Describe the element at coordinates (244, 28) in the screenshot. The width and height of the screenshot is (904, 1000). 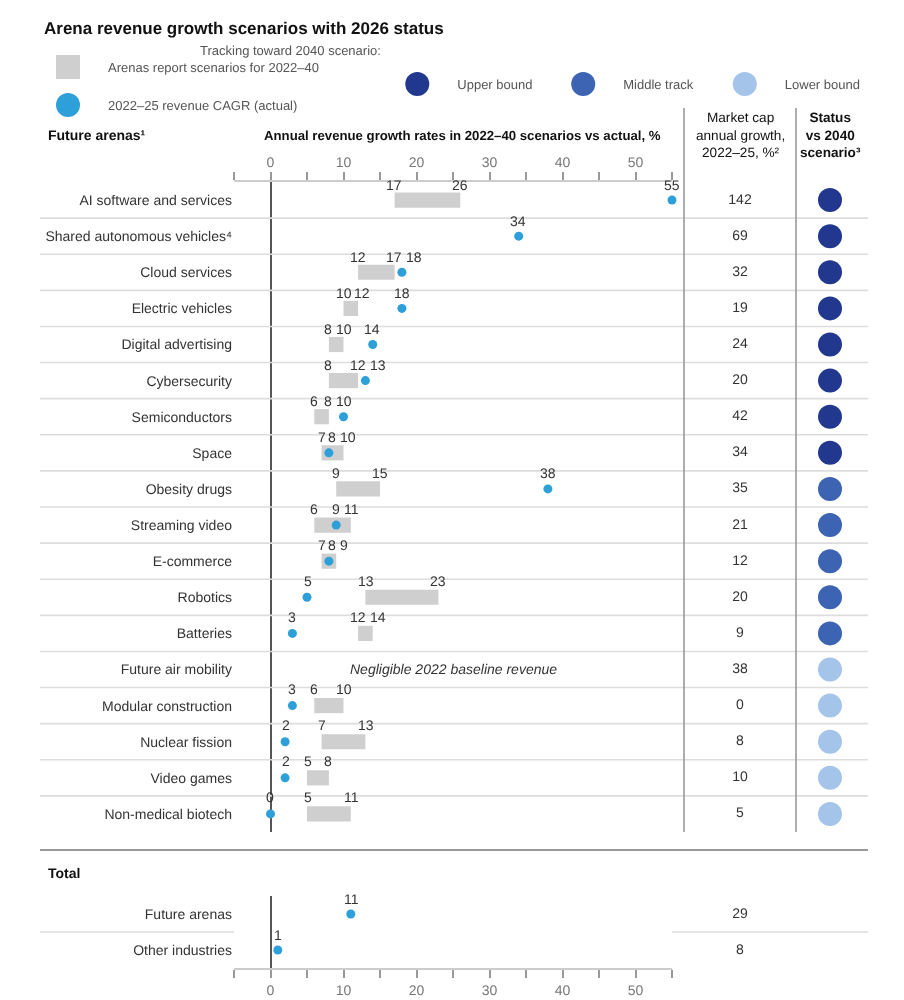
I see `chart-title: Arena revenue growth scenarios with 2026 status` at that location.